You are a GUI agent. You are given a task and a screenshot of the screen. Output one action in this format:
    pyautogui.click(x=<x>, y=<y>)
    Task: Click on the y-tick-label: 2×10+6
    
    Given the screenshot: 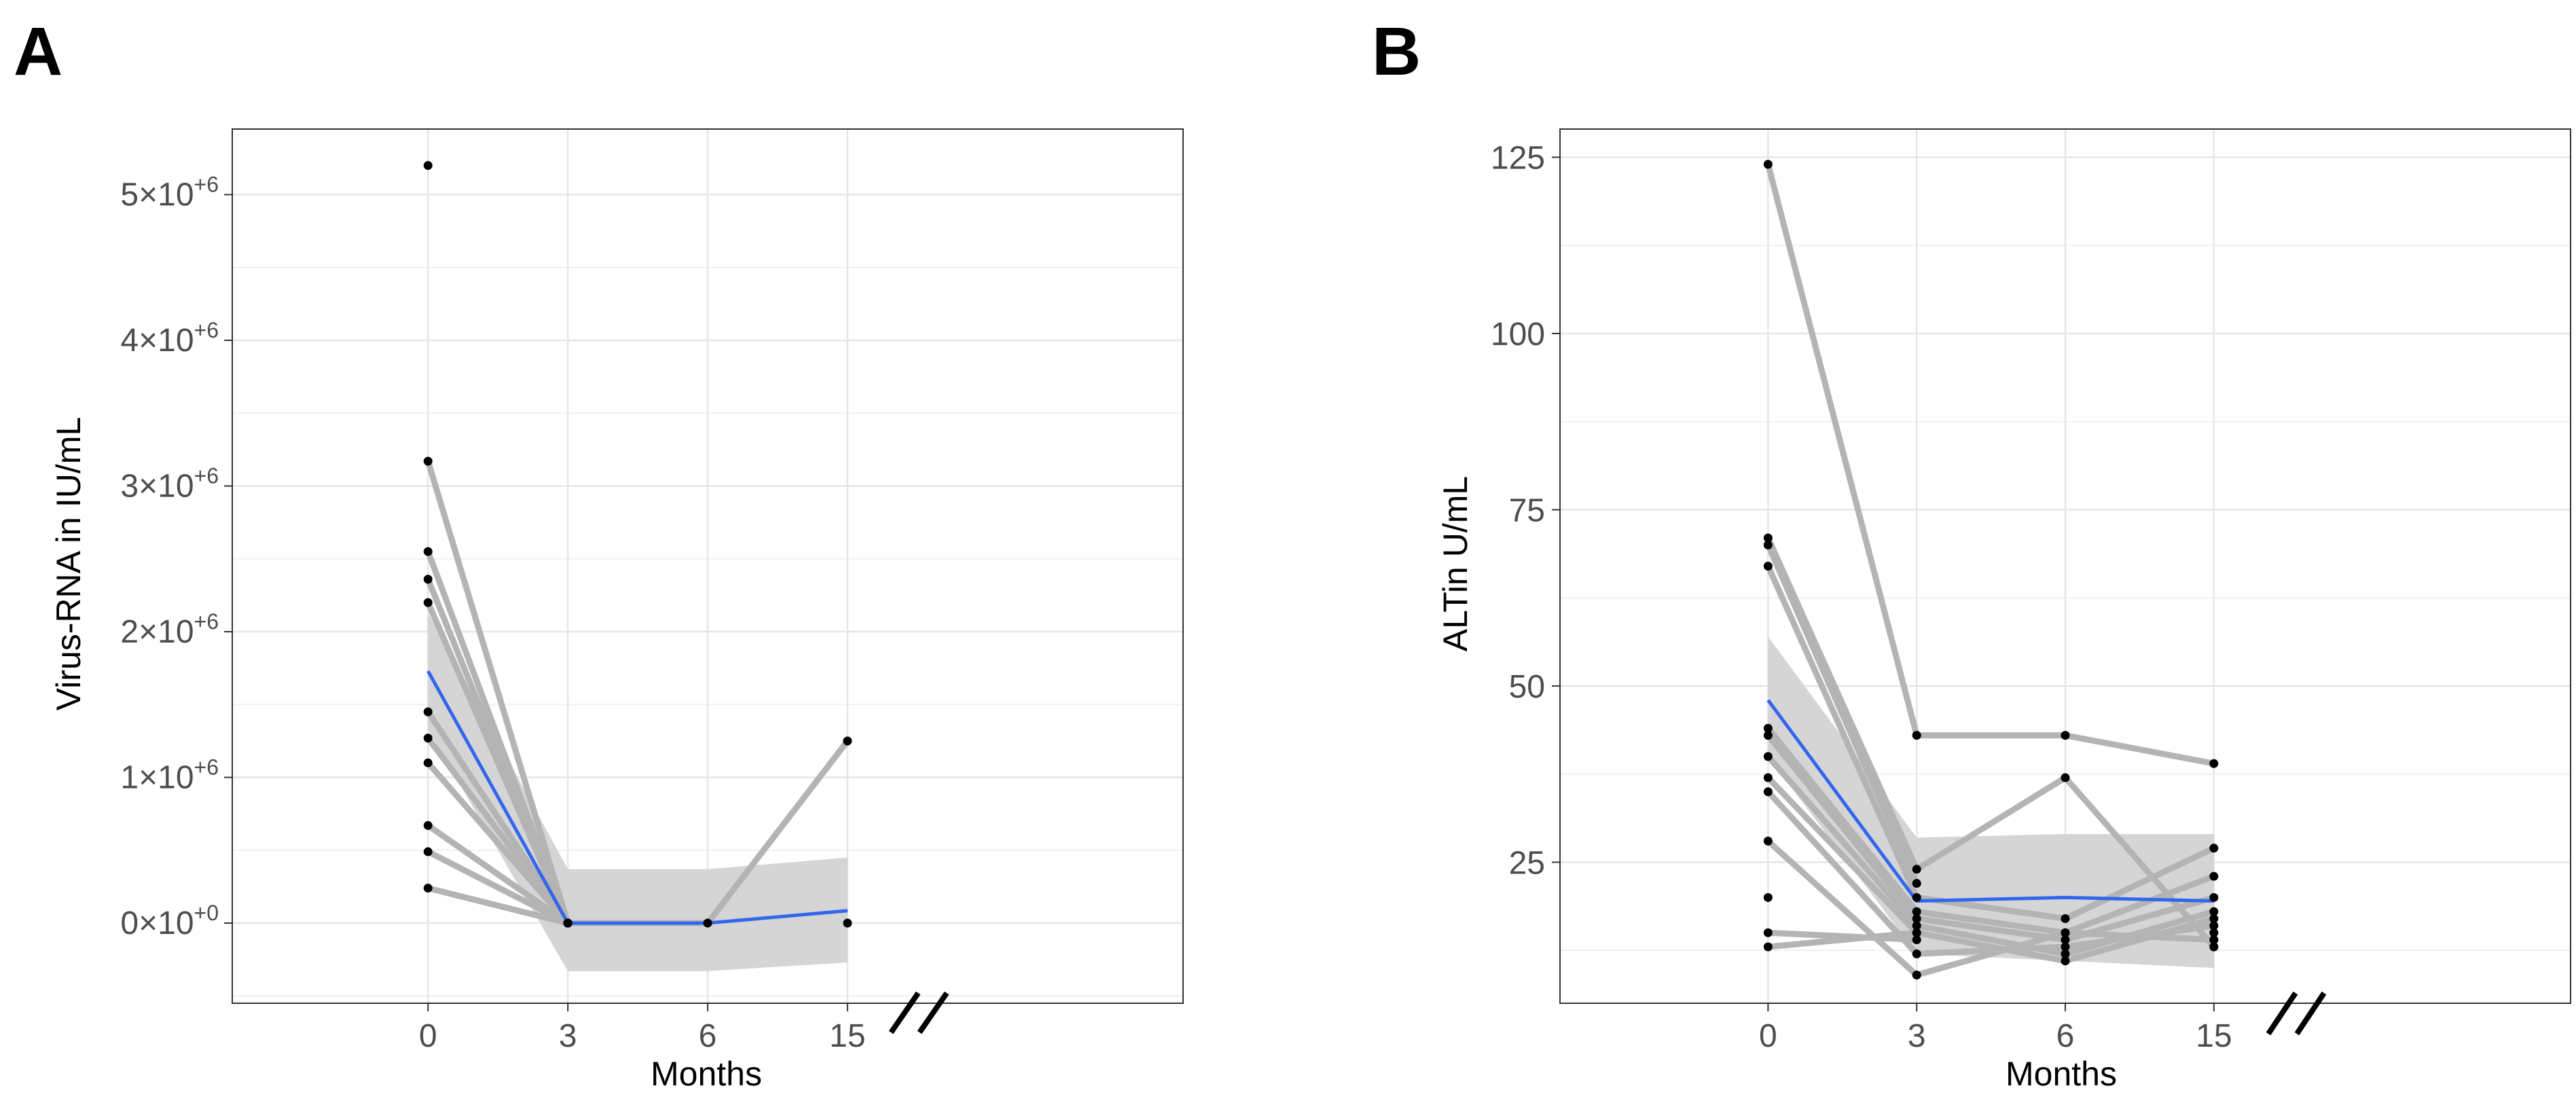 What is the action you would take?
    pyautogui.click(x=169, y=629)
    